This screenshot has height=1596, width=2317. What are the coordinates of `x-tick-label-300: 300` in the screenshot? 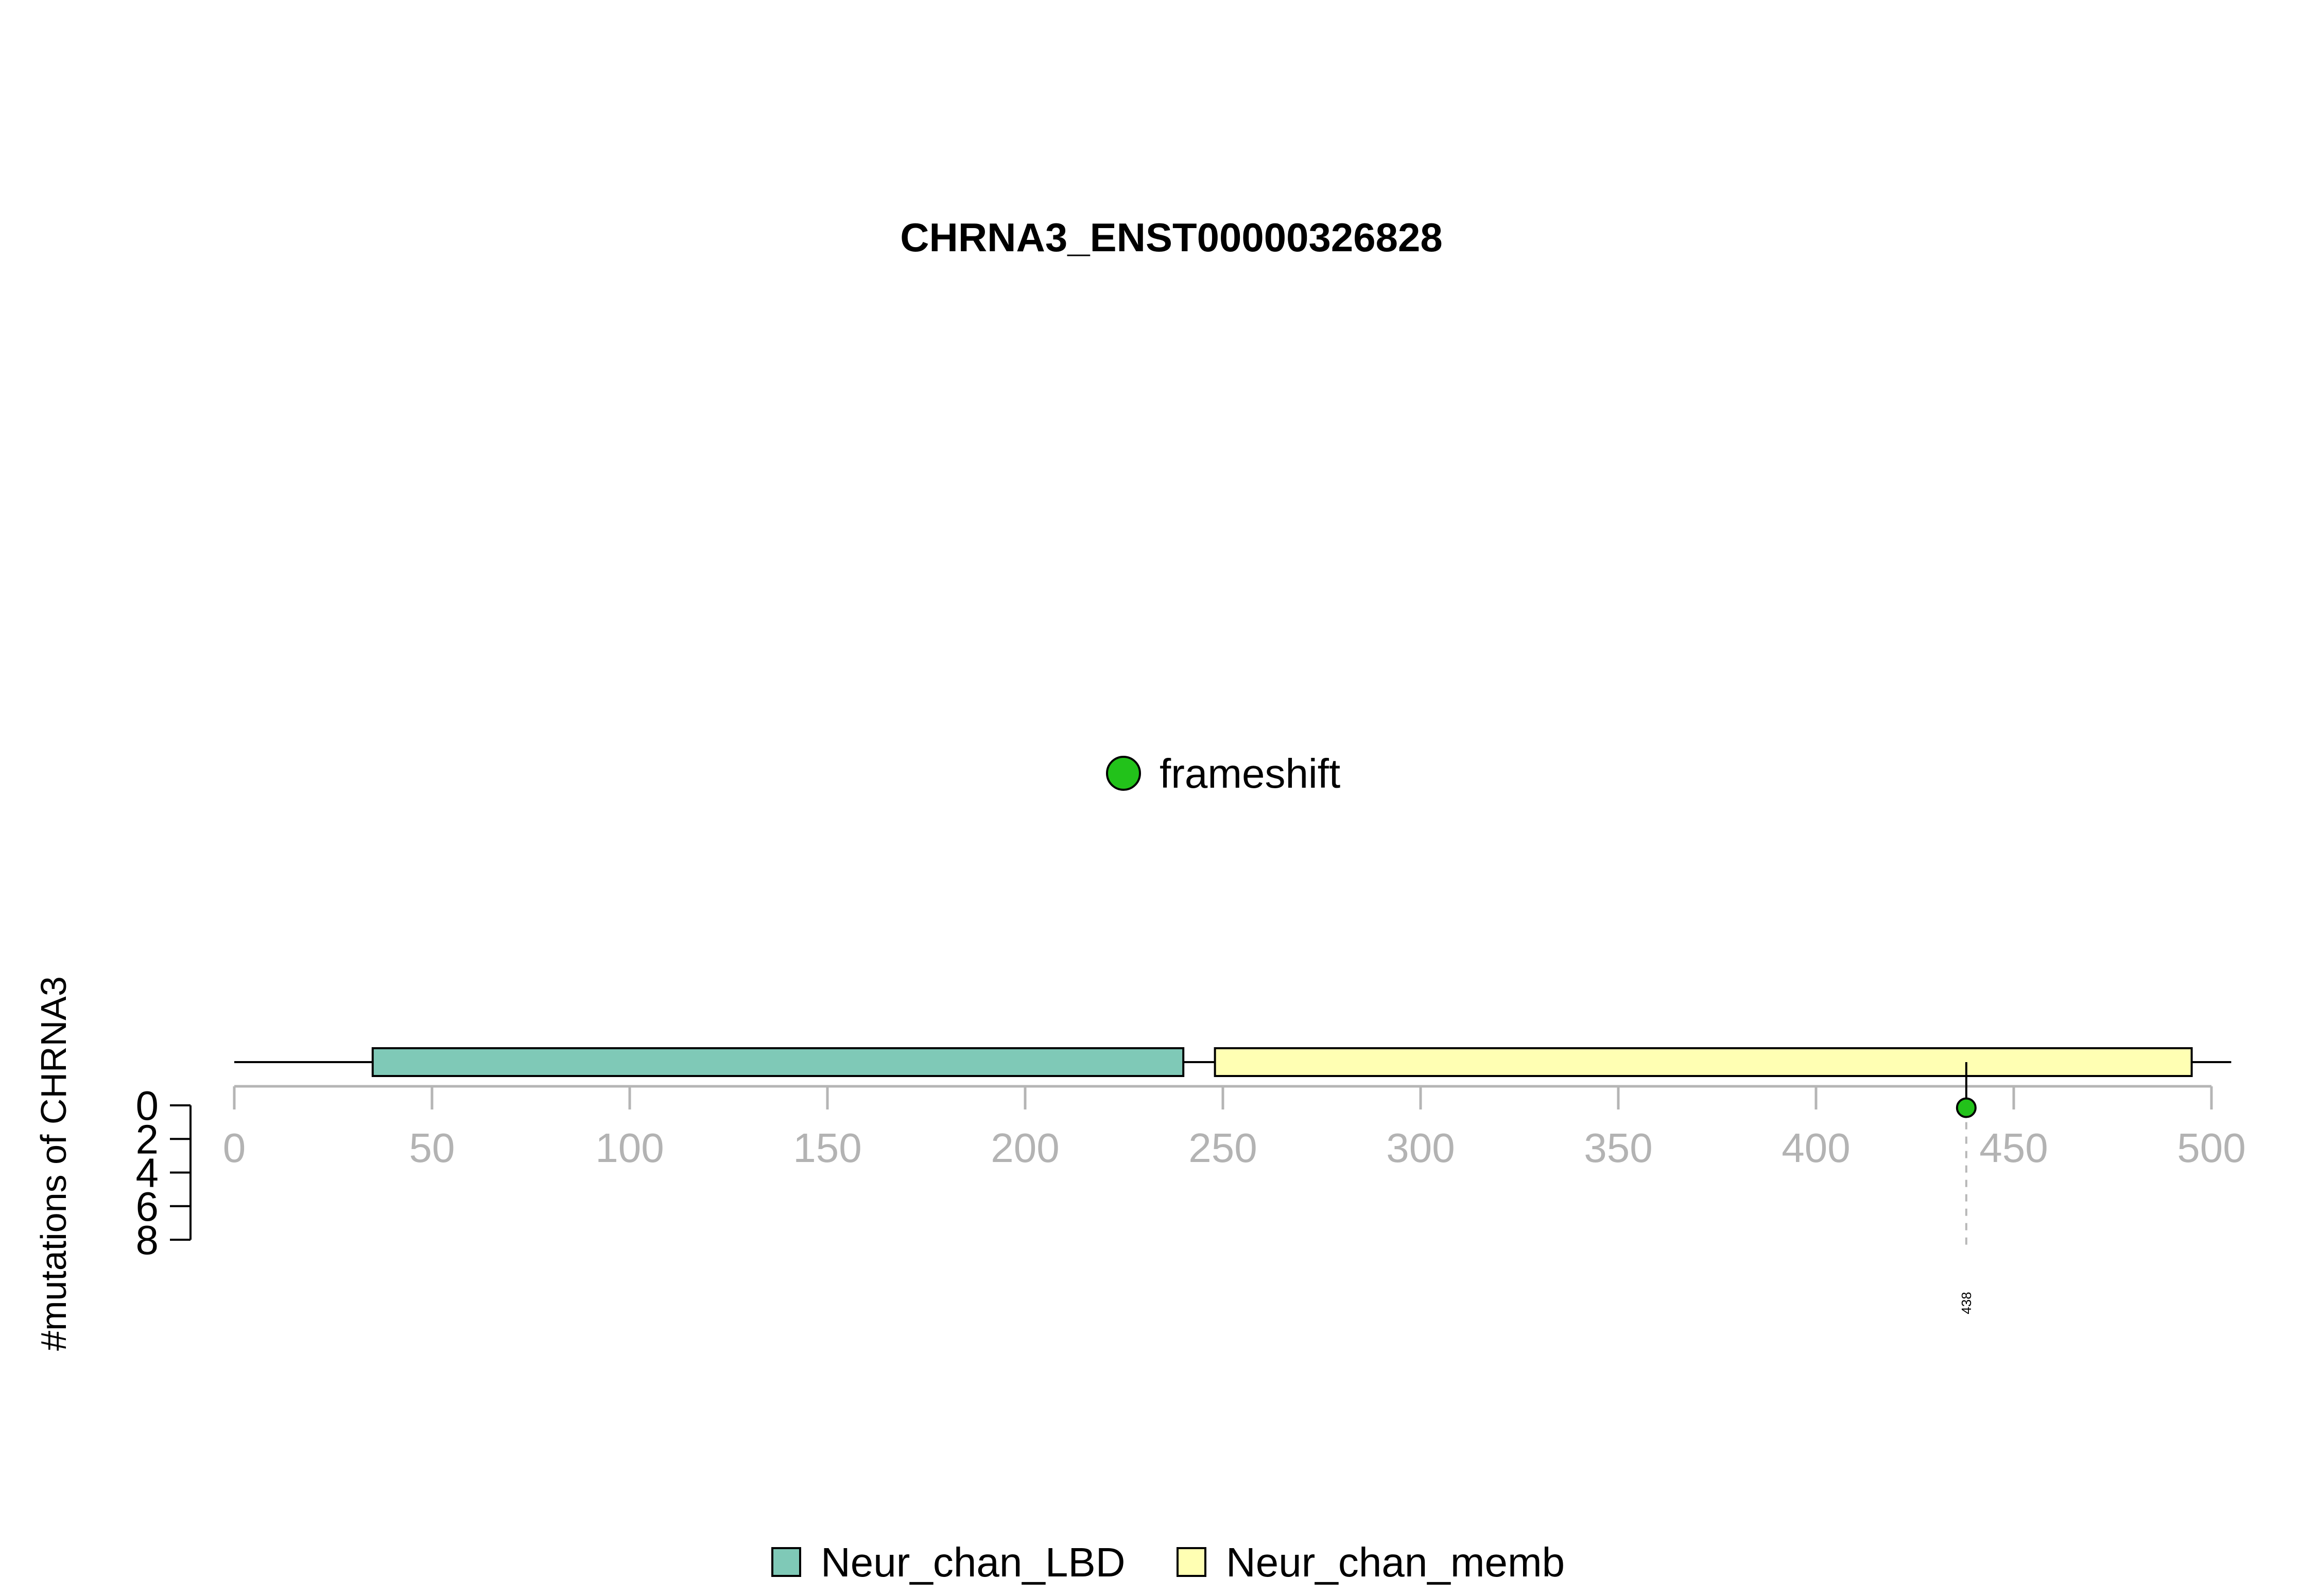 It's located at (1420, 1148).